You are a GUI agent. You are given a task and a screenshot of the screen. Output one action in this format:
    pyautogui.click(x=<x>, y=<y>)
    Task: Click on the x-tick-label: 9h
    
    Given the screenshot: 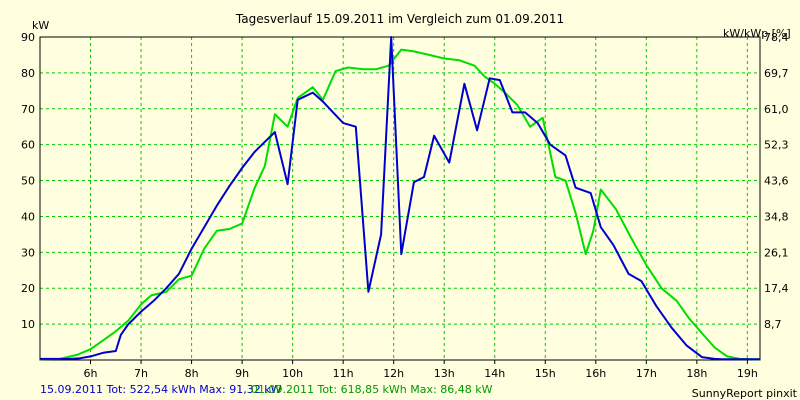 What is the action you would take?
    pyautogui.click(x=242, y=373)
    